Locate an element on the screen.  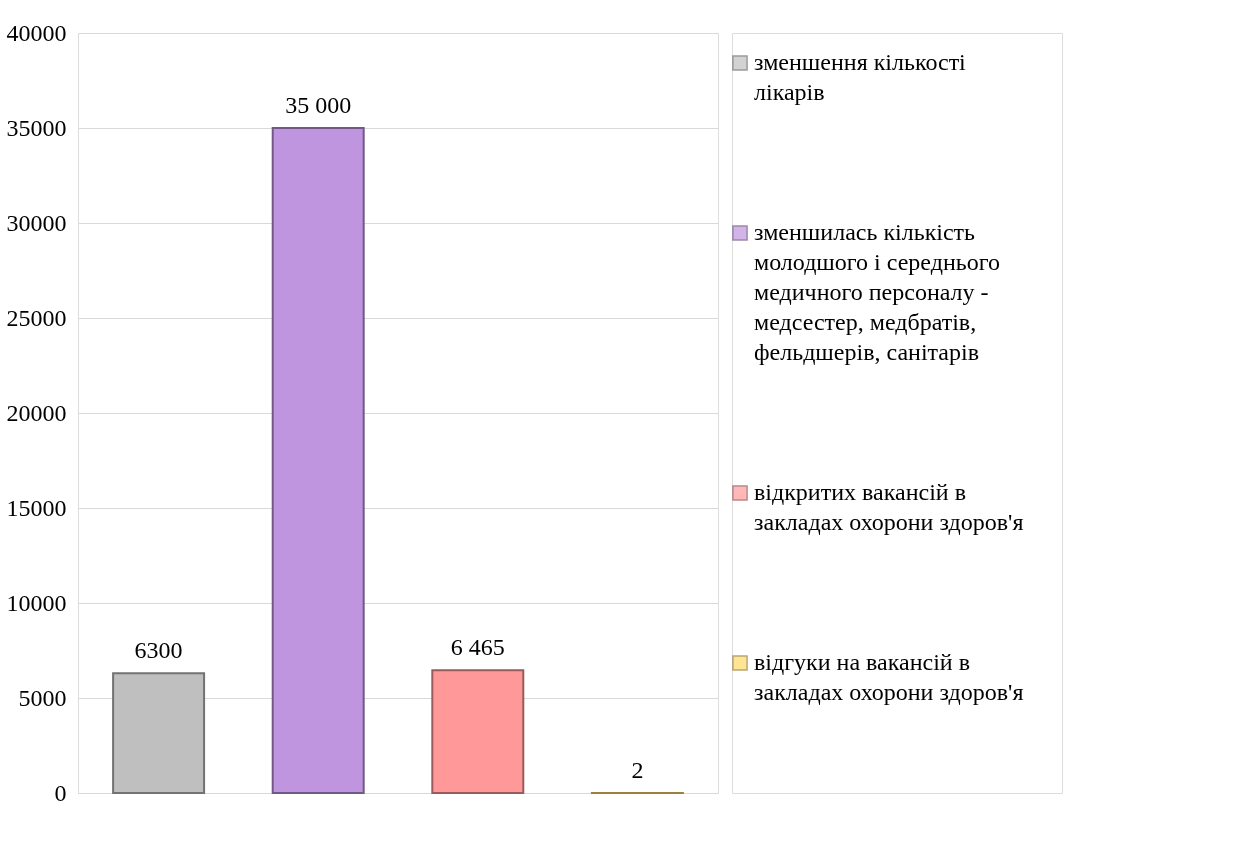
y-tick-label: 25000 is located at coordinates (36, 317).